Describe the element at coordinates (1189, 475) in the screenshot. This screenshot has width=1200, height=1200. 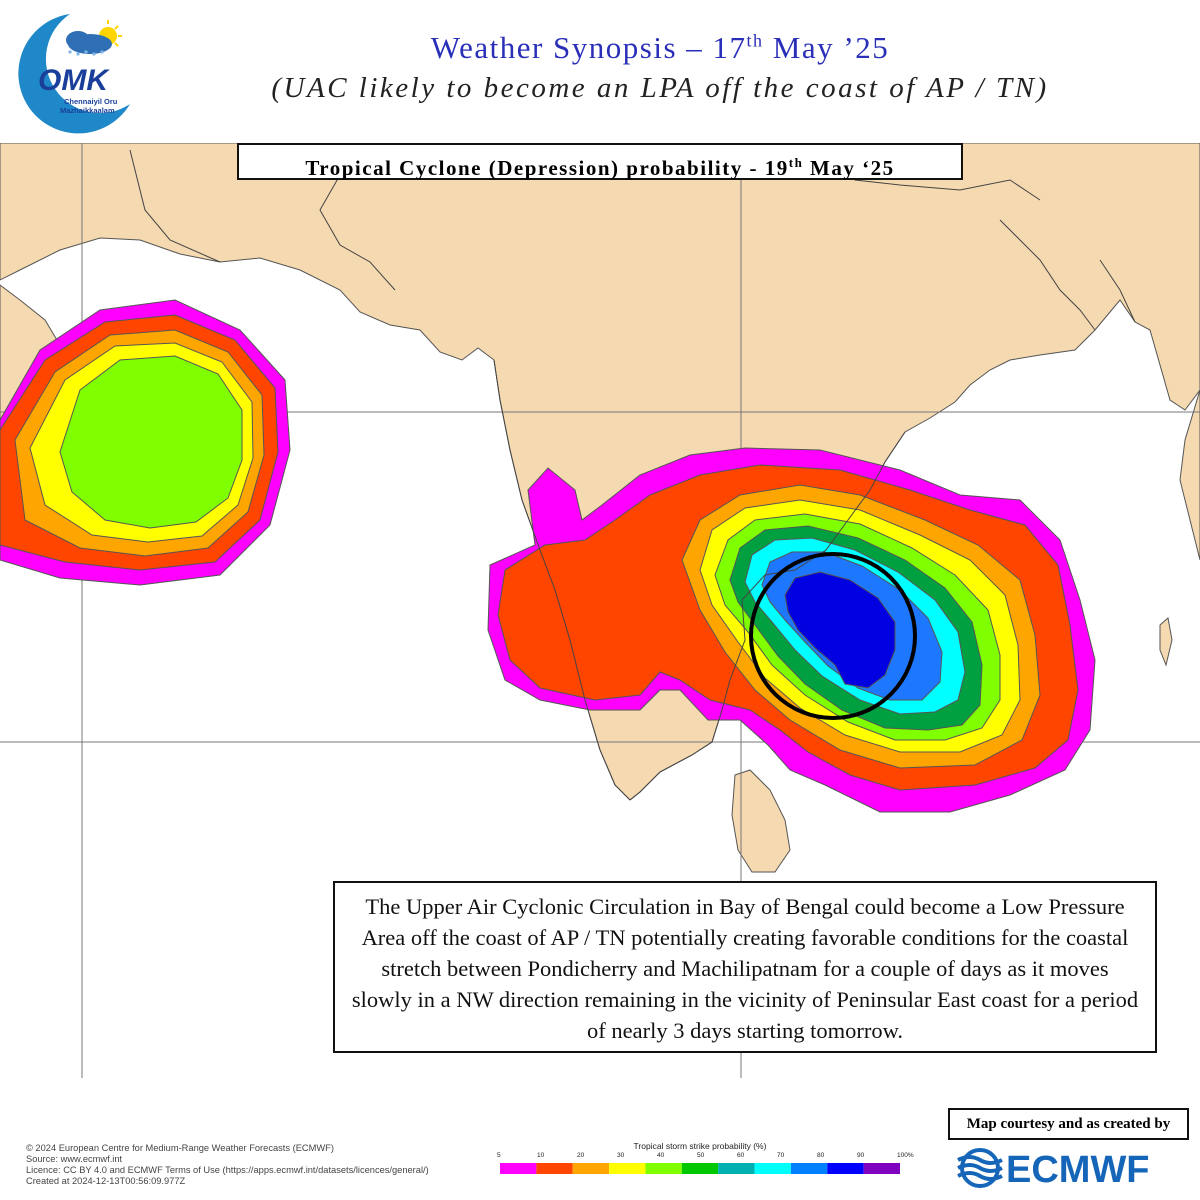
I see `myanmar-land` at that location.